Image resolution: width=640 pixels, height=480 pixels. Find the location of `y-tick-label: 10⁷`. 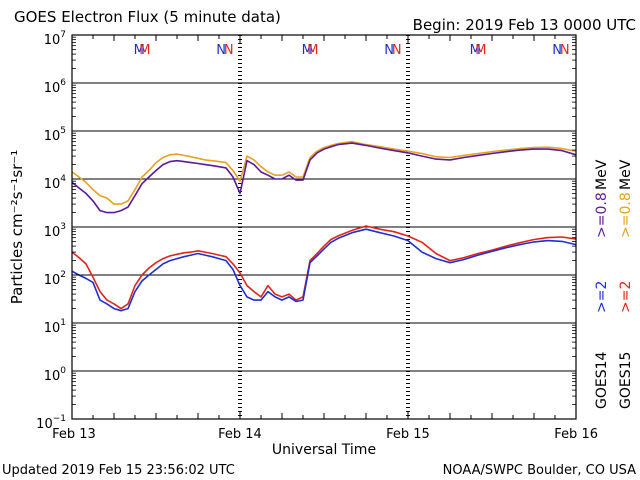

y-tick-label: 10⁷ is located at coordinates (55, 39).